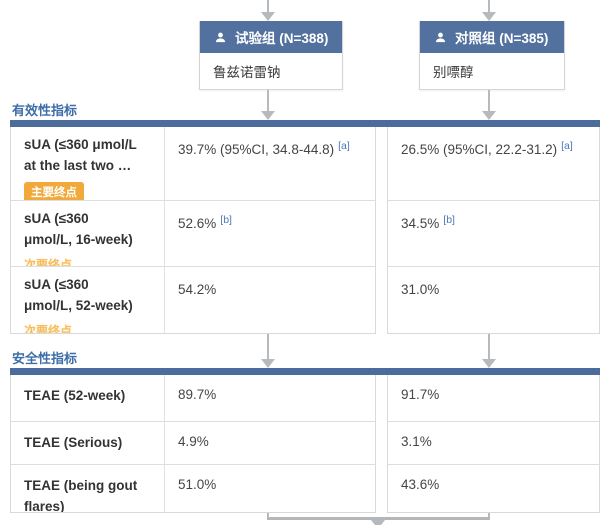  I want to click on result-value: 51.0%, so click(197, 484).